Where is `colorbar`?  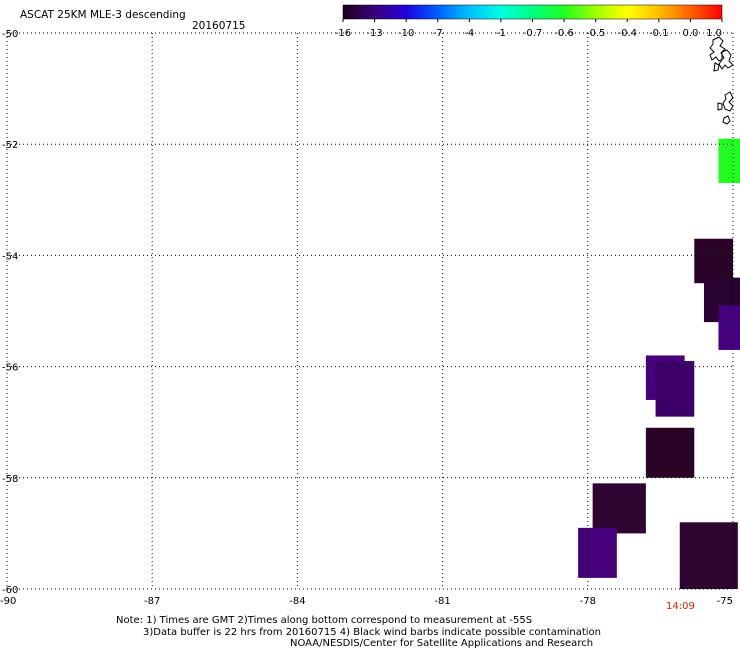 colorbar is located at coordinates (532, 12).